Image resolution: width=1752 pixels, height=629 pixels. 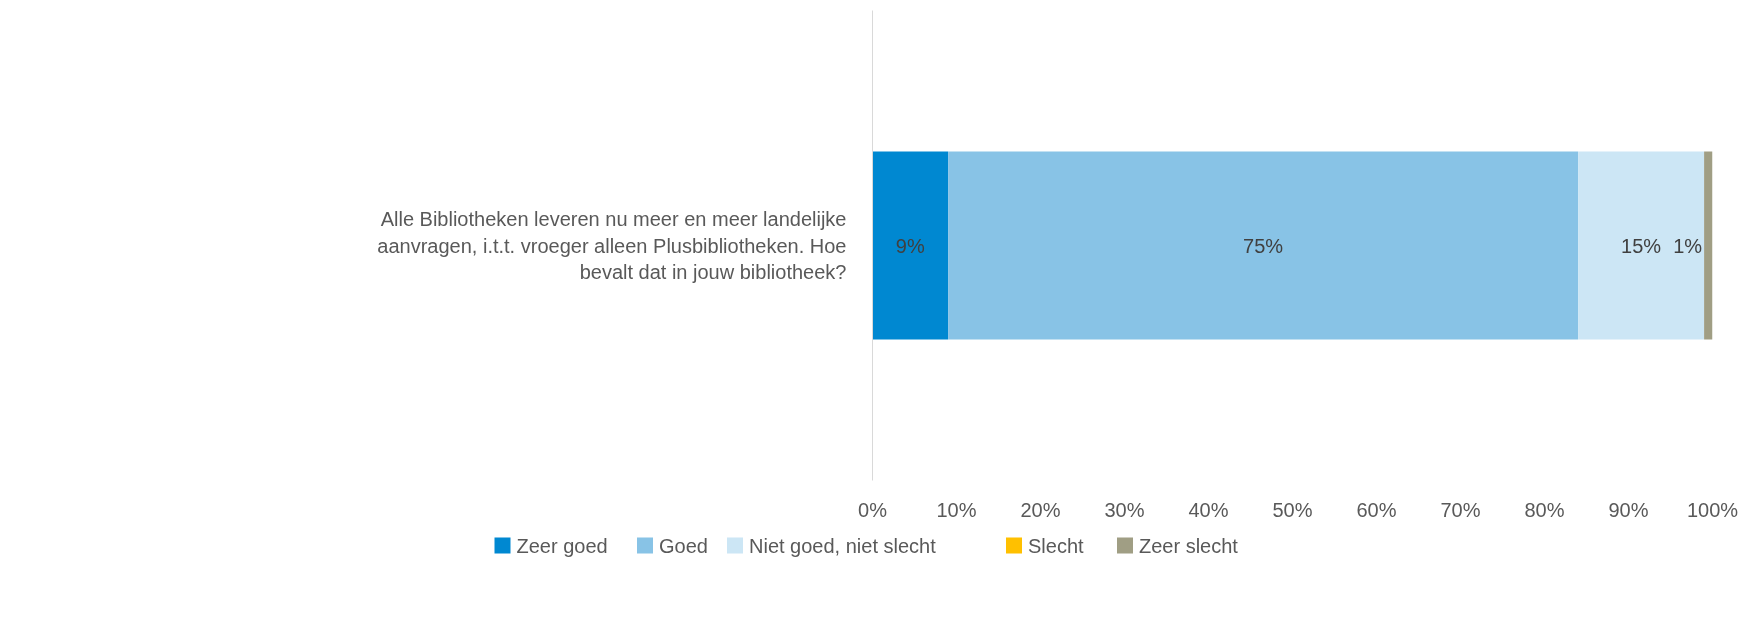 I want to click on data-label: 9%, so click(x=910, y=245).